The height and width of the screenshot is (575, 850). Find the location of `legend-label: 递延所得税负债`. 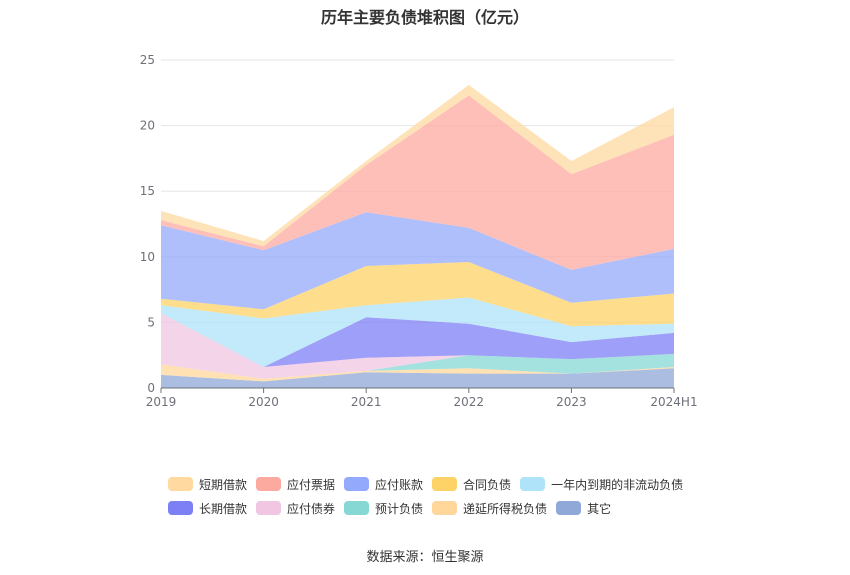

legend-label: 递延所得税负债 is located at coordinates (505, 508).